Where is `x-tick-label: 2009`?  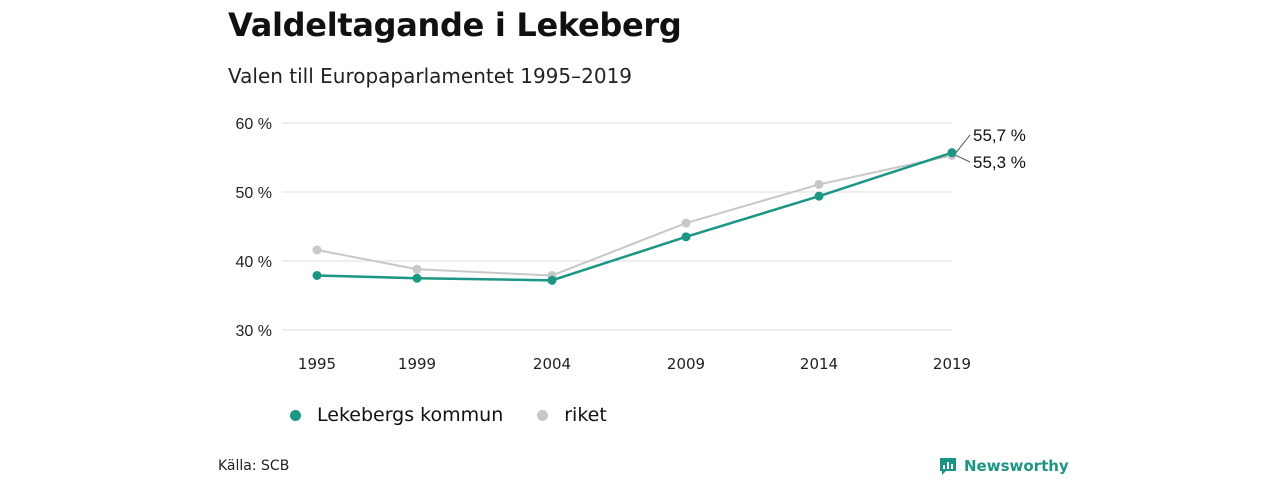
x-tick-label: 2009 is located at coordinates (686, 364).